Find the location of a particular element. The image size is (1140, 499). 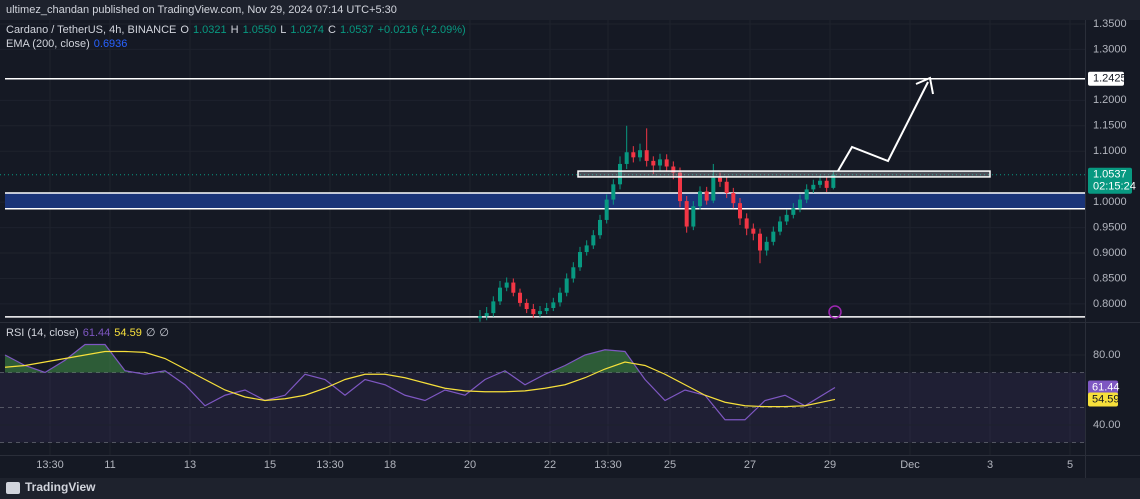

ohlc-value: 1.0274 is located at coordinates (307, 30).